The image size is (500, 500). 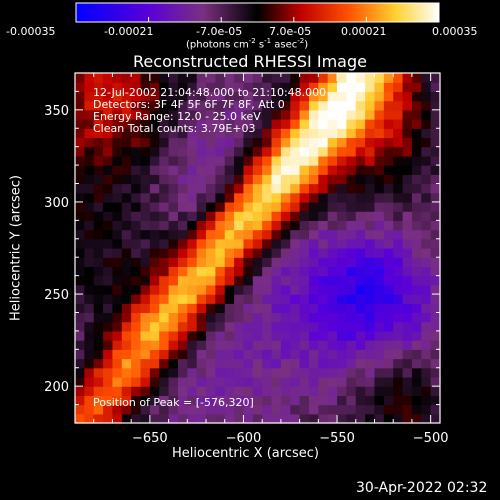 What do you see at coordinates (245, 453) in the screenshot?
I see `x-axis-label: Heliocentric X (arcsec)` at bounding box center [245, 453].